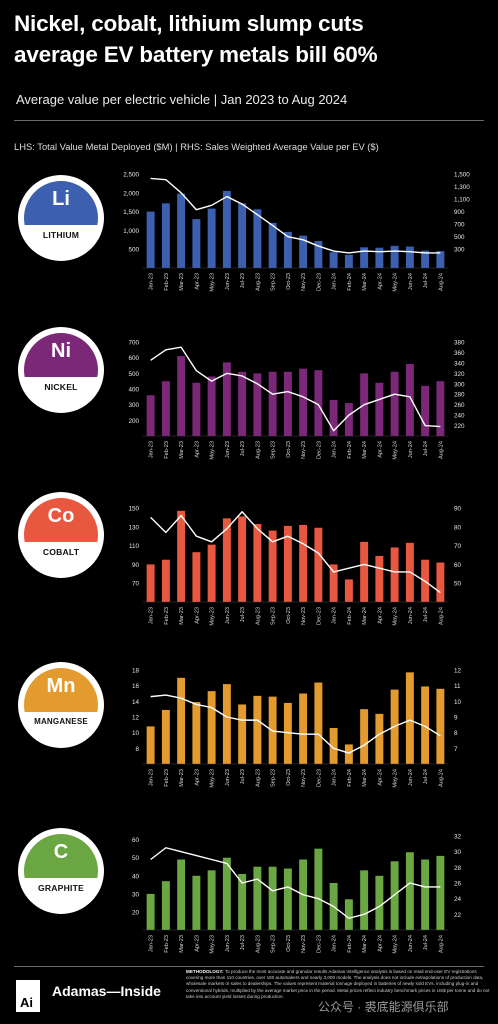 The width and height of the screenshot is (498, 1024). What do you see at coordinates (61, 520) in the screenshot?
I see `badge-cobalt-fill` at bounding box center [61, 520].